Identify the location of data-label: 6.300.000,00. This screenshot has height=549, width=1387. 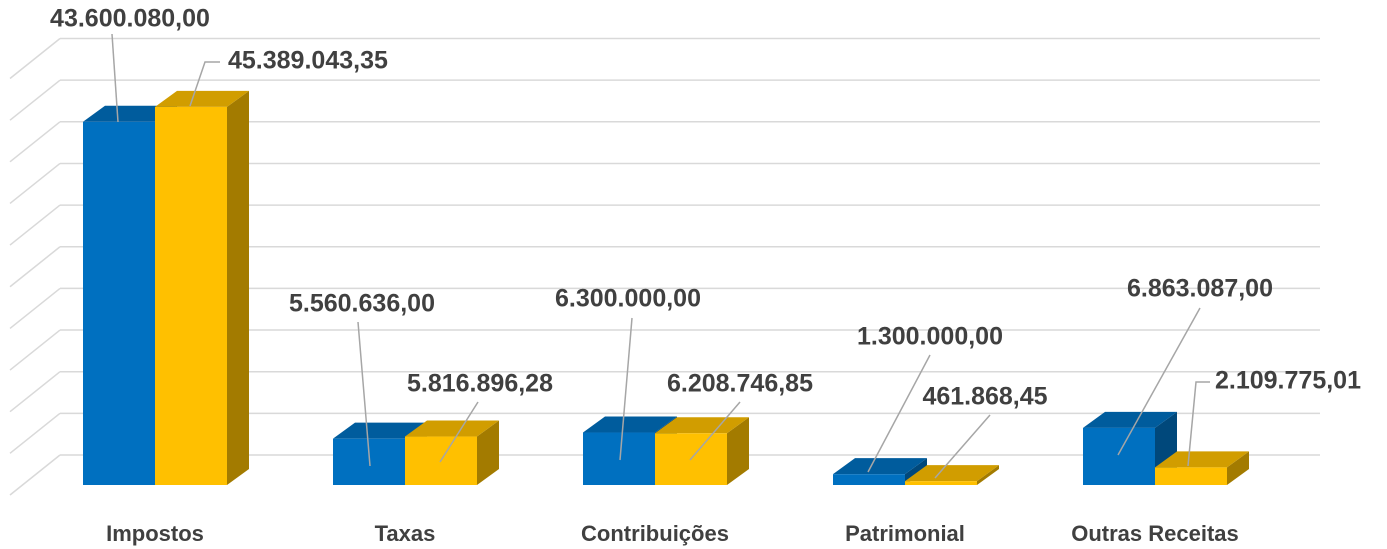
(628, 299).